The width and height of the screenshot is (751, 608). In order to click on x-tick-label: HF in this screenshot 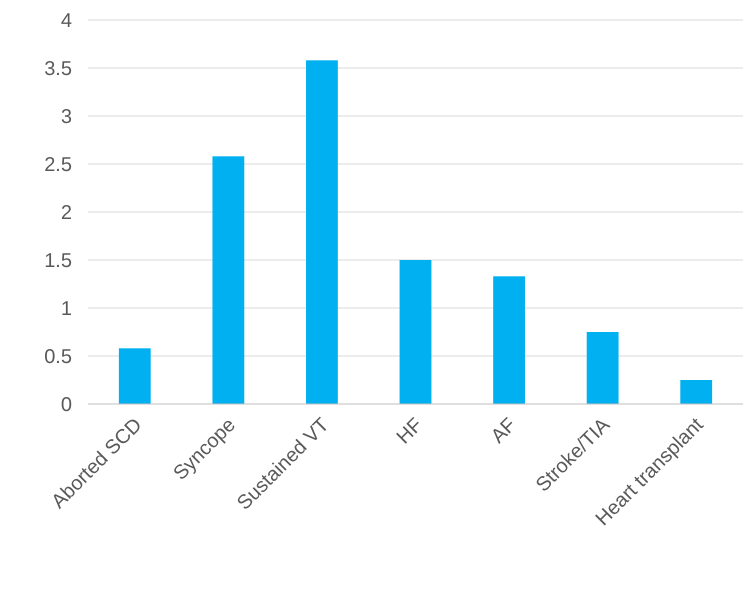, I will do `click(410, 431)`.